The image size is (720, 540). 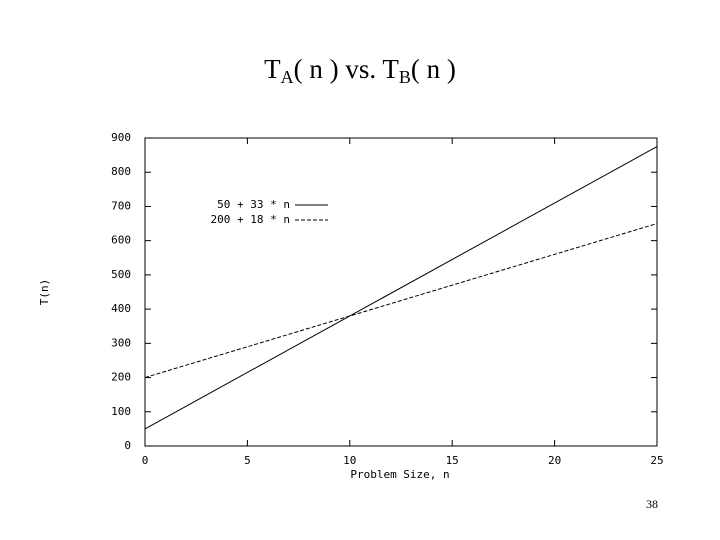 What do you see at coordinates (121, 171) in the screenshot?
I see `y-tick-label: 800` at bounding box center [121, 171].